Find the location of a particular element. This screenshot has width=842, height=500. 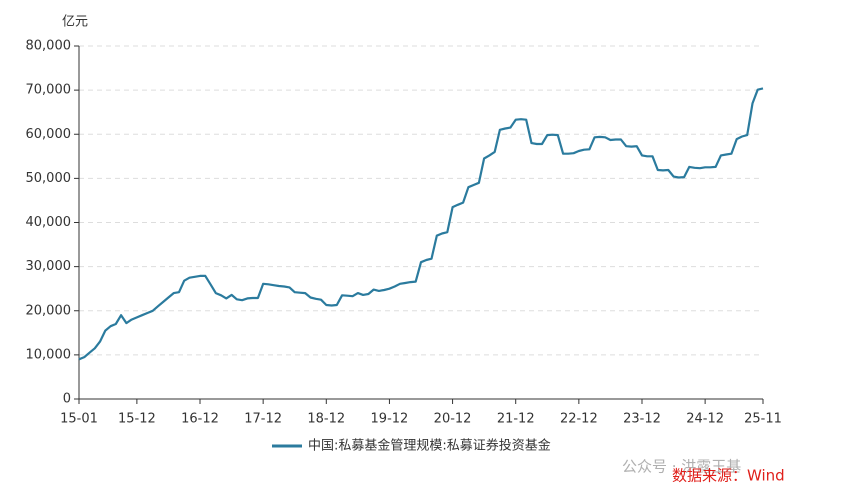

y-tick-label: 30,000 is located at coordinates (49, 266).